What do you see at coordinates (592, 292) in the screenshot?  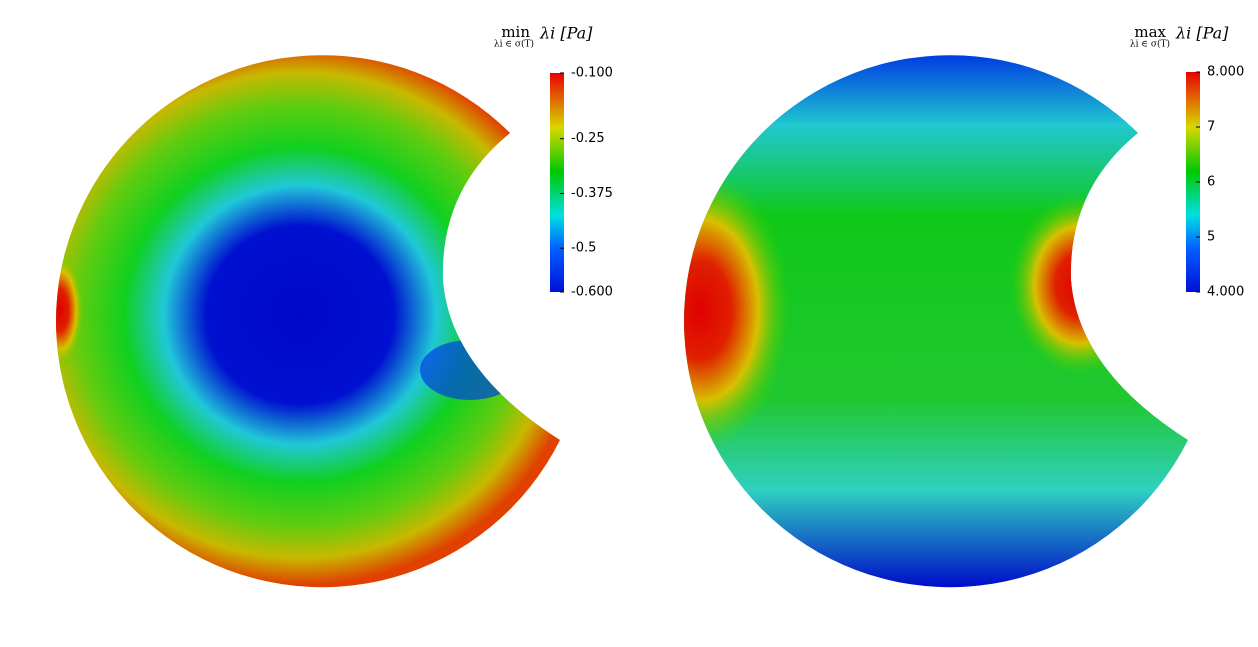 I see `colorbar-tick-label: -0.600` at bounding box center [592, 292].